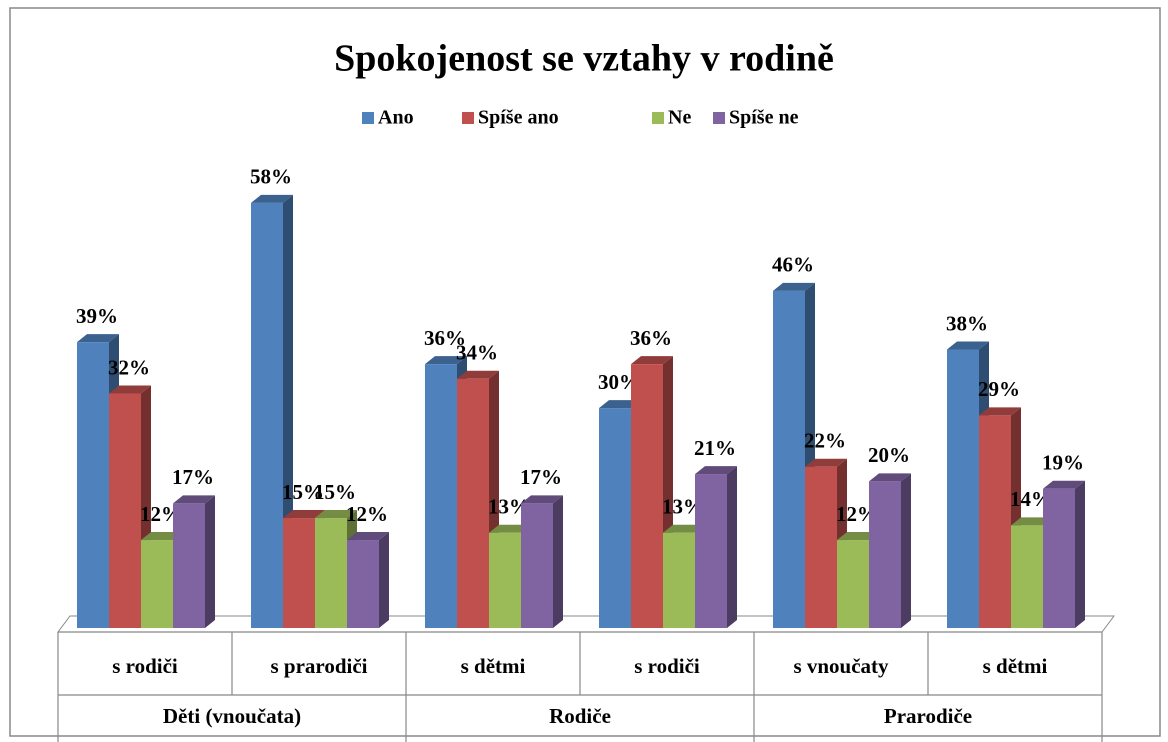 This screenshot has width=1168, height=742. I want to click on data-label: 21%, so click(715, 448).